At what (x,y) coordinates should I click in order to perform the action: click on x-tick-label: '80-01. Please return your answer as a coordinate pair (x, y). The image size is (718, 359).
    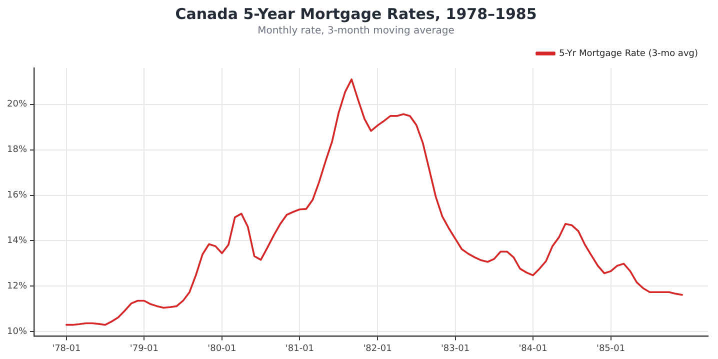
    Looking at the image, I should click on (222, 349).